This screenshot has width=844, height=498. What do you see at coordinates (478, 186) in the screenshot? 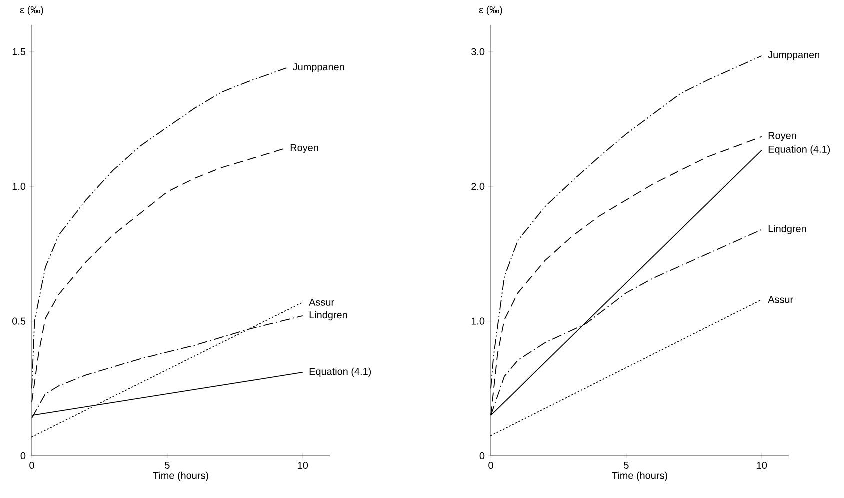
I see `y-tick-label: 2.0` at bounding box center [478, 186].